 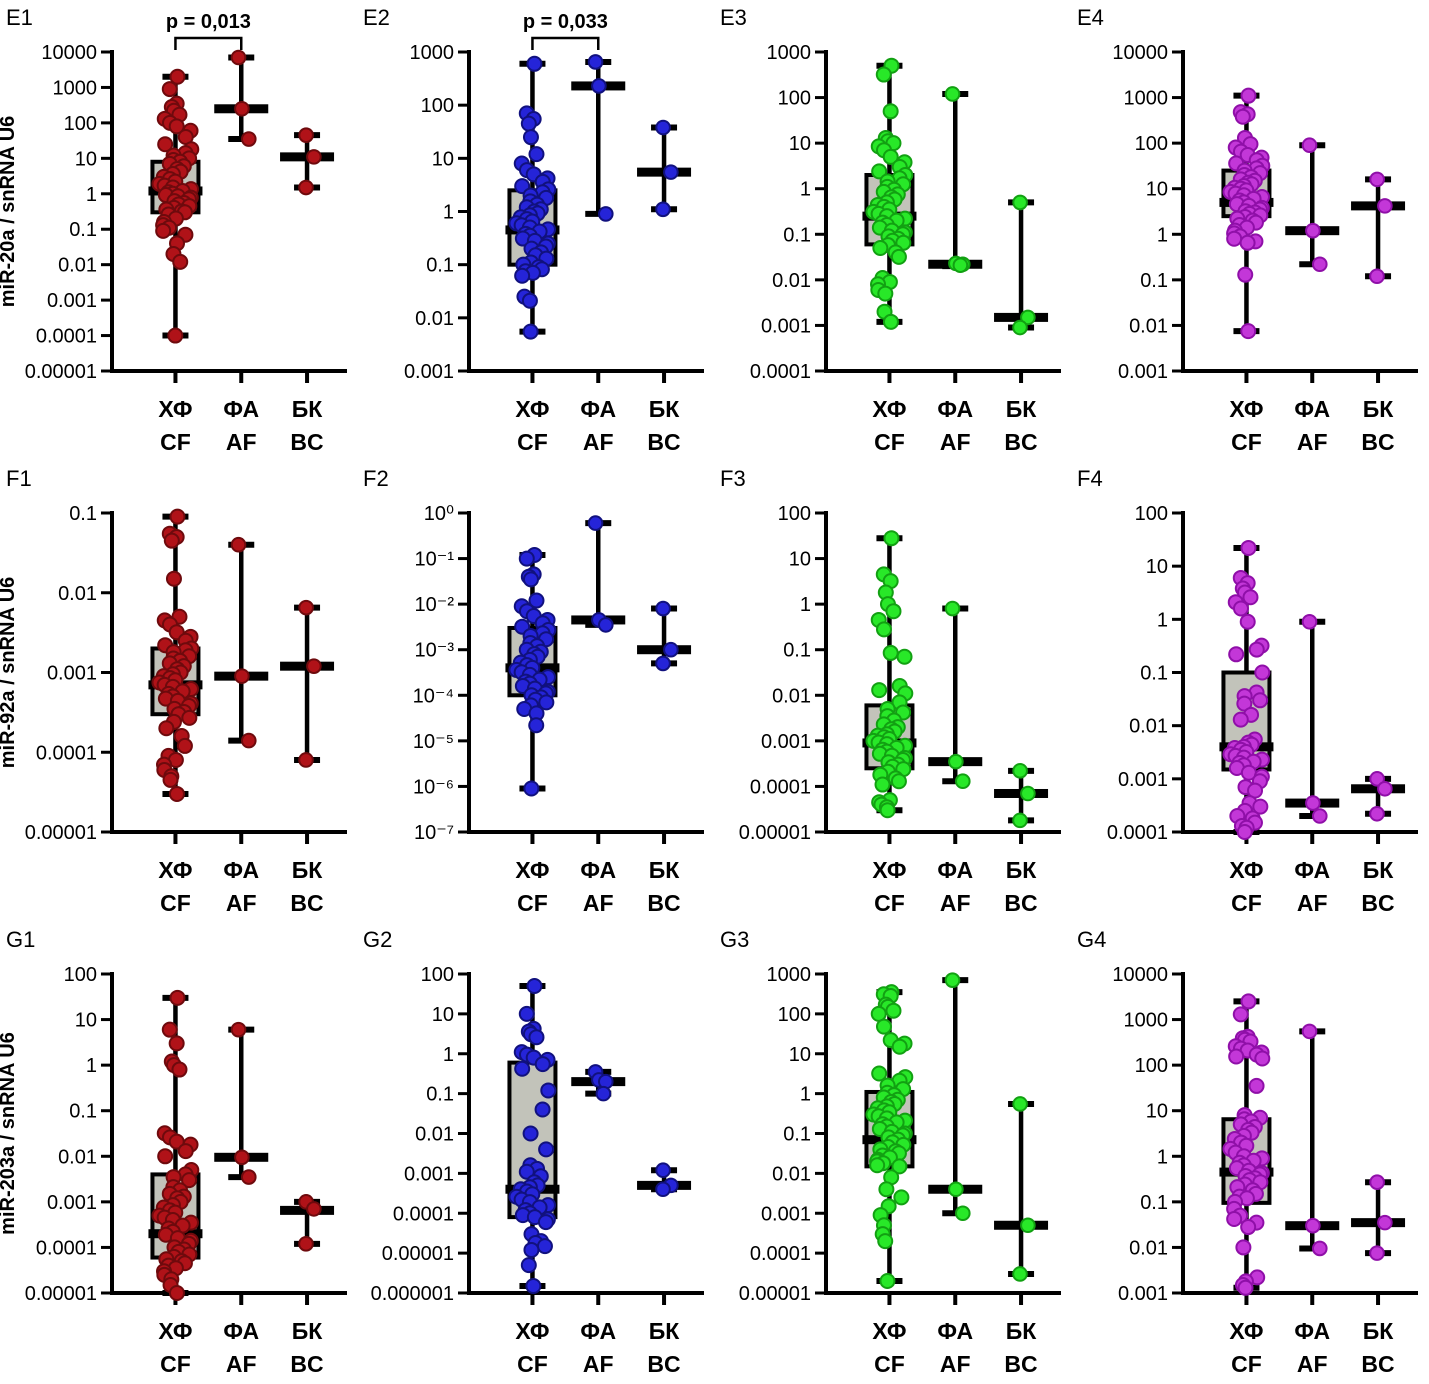 I want to click on y-axis-tick-label: 100, so click(x=437, y=106).